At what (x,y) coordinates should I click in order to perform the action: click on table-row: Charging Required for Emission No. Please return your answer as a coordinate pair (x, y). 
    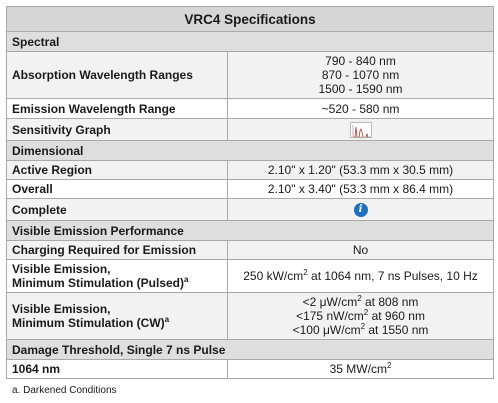
    Looking at the image, I should click on (250, 250).